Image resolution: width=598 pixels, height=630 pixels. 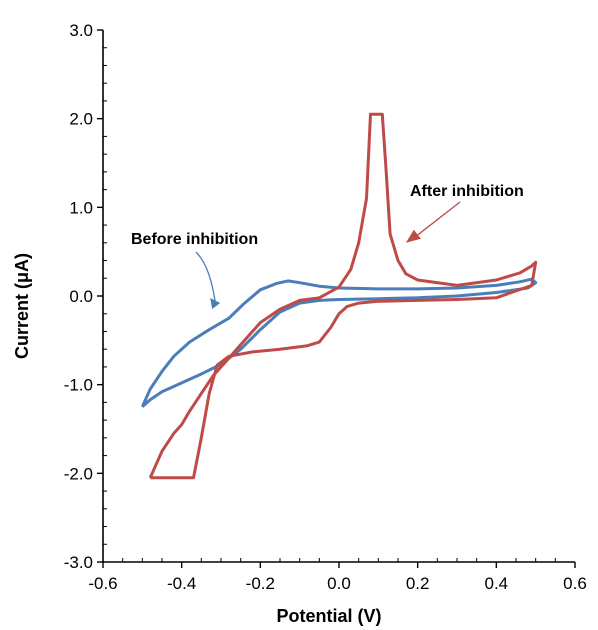 I want to click on y-tick-label: 3.0, so click(x=81, y=30).